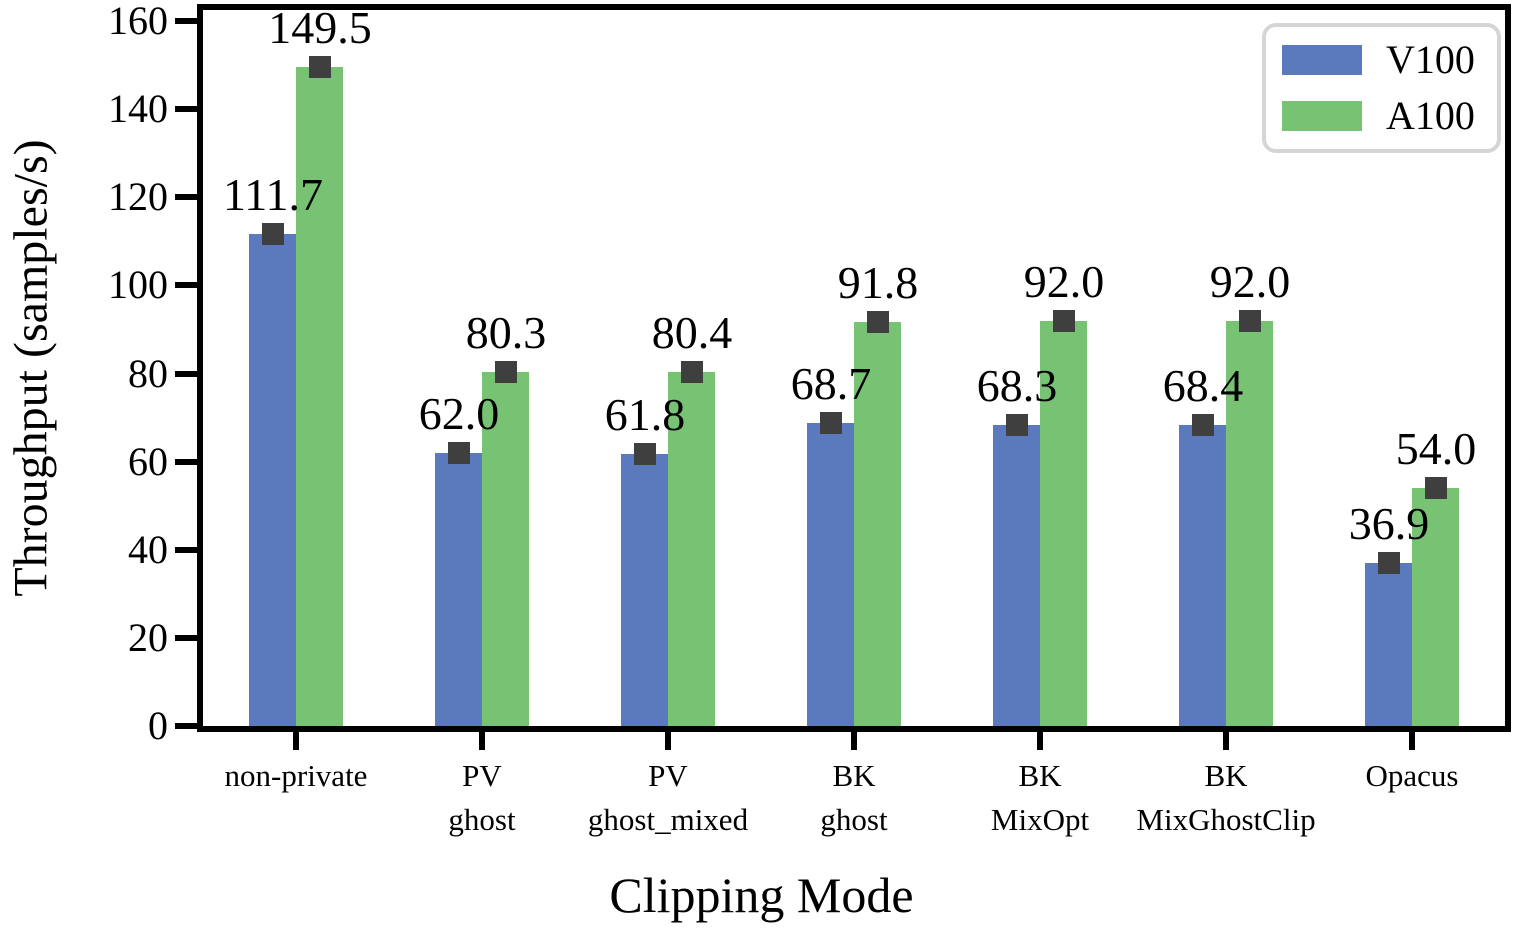 Image resolution: width=1523 pixels, height=932 pixels. I want to click on bar-value-label-a100-5: 92.0, so click(1250, 281).